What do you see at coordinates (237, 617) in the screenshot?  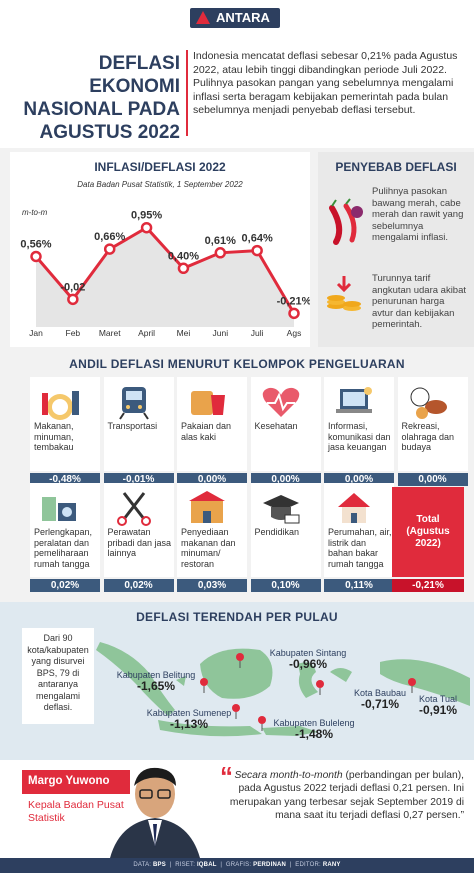 I see `map-title: DEFLASI TERENDAH PER PULAU` at bounding box center [237, 617].